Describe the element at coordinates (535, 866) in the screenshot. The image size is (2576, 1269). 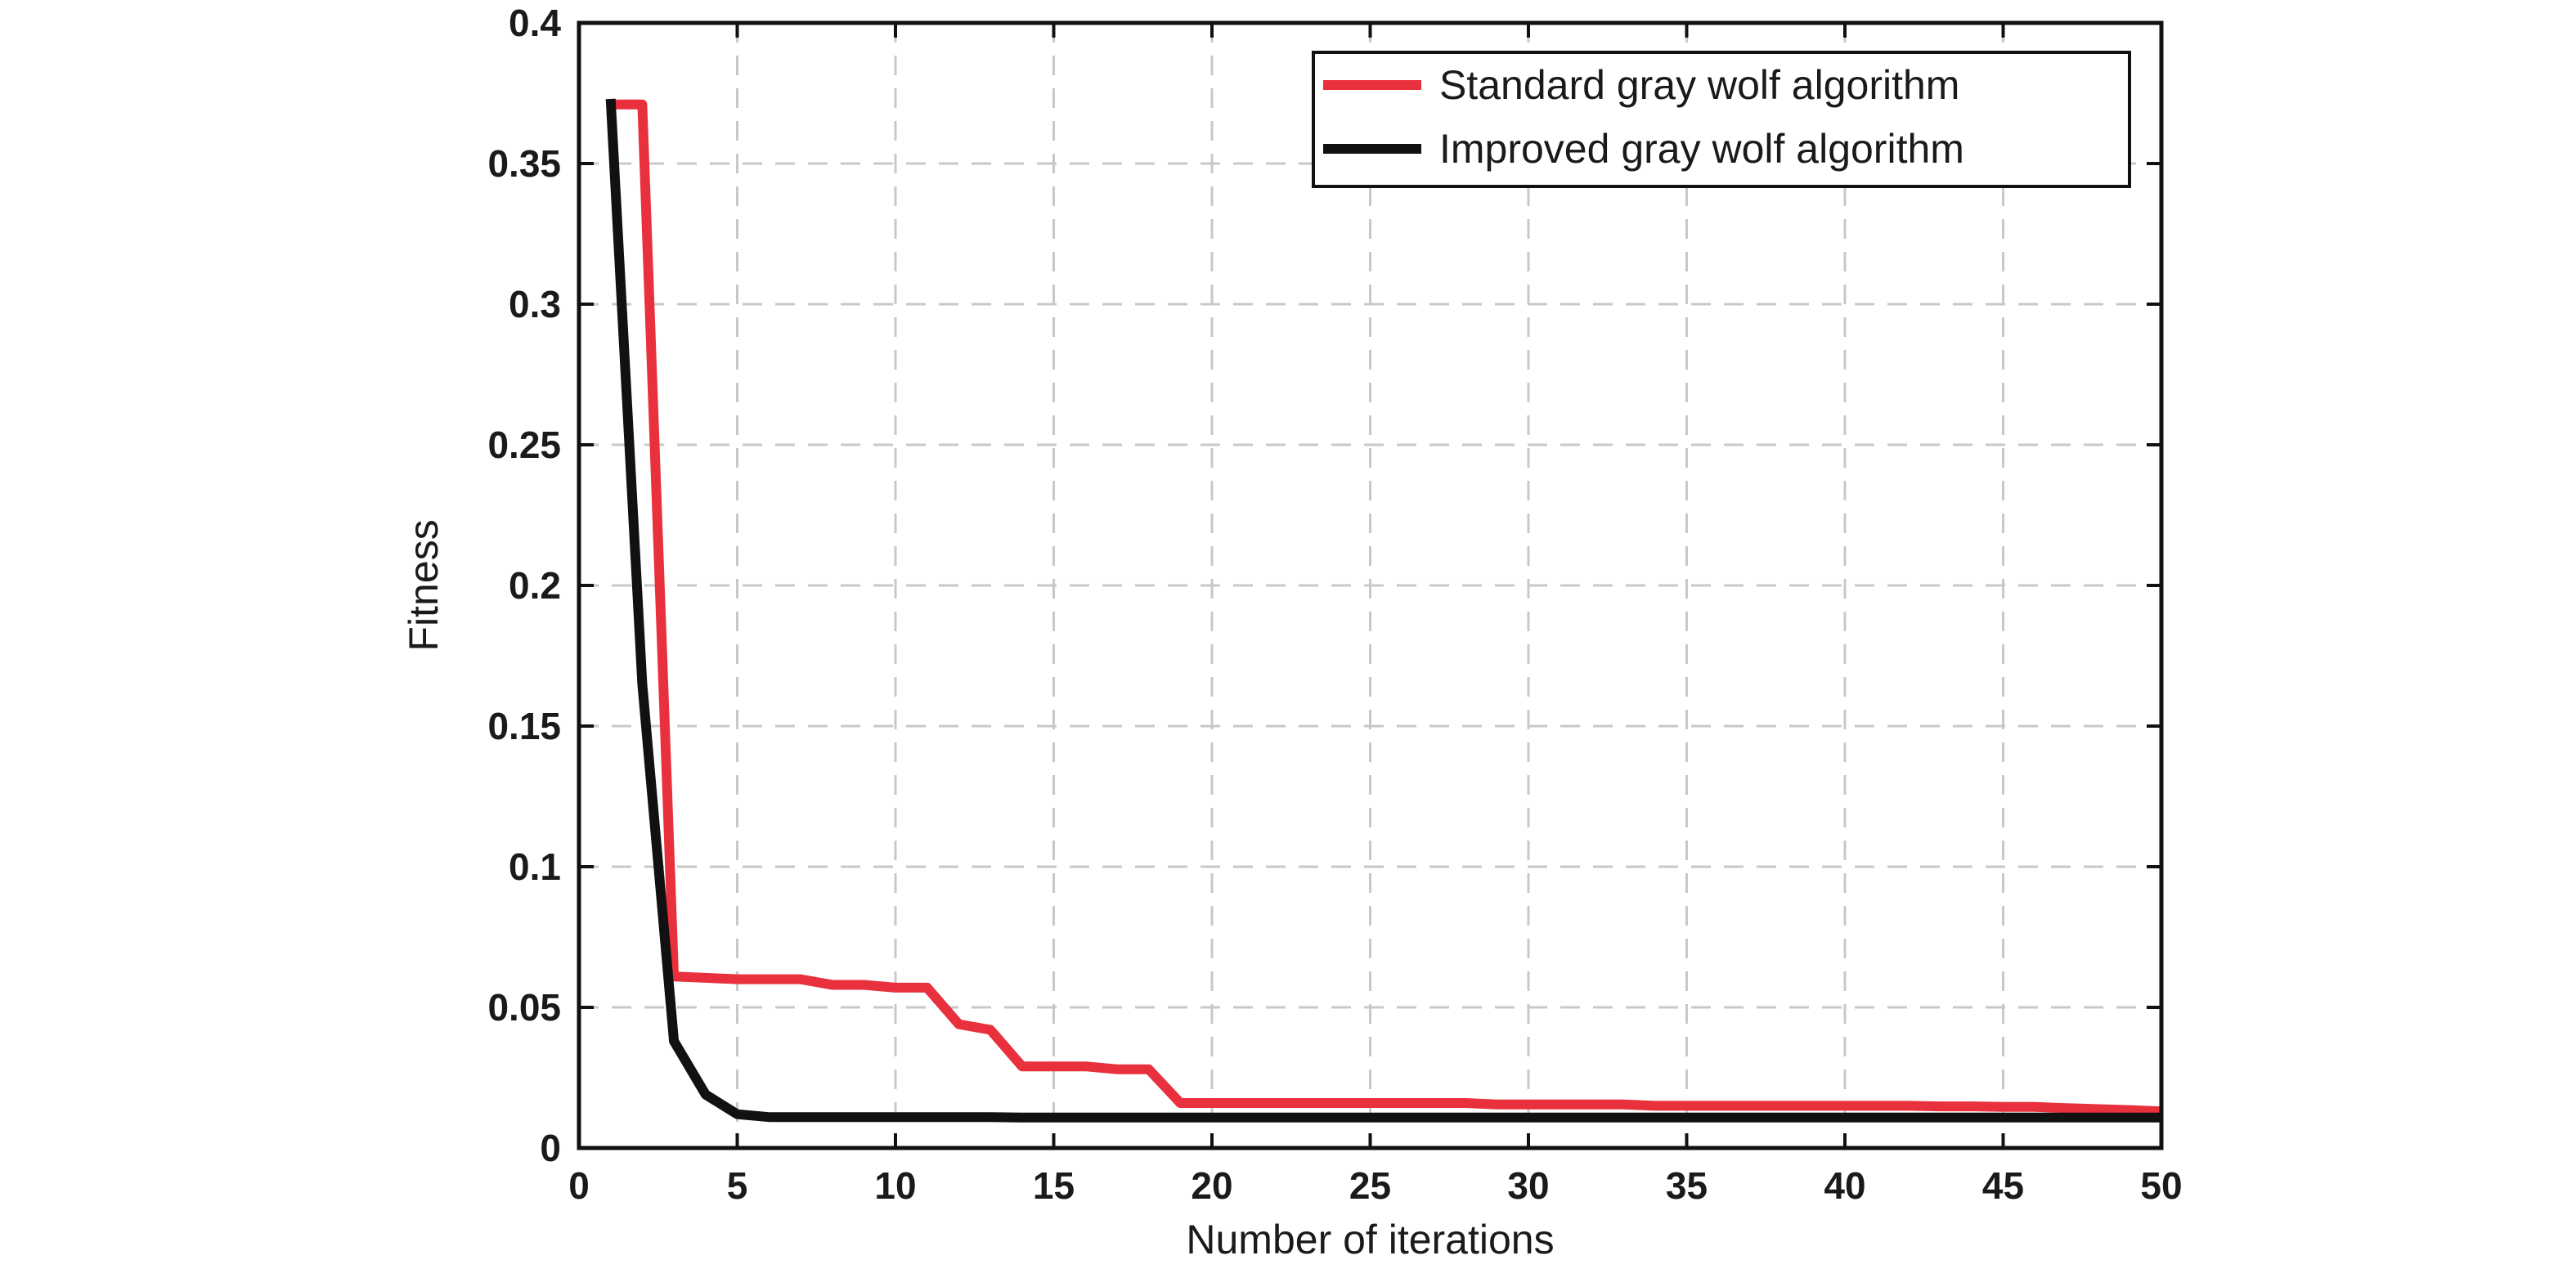
I see `y-tick-label: 0.1` at that location.